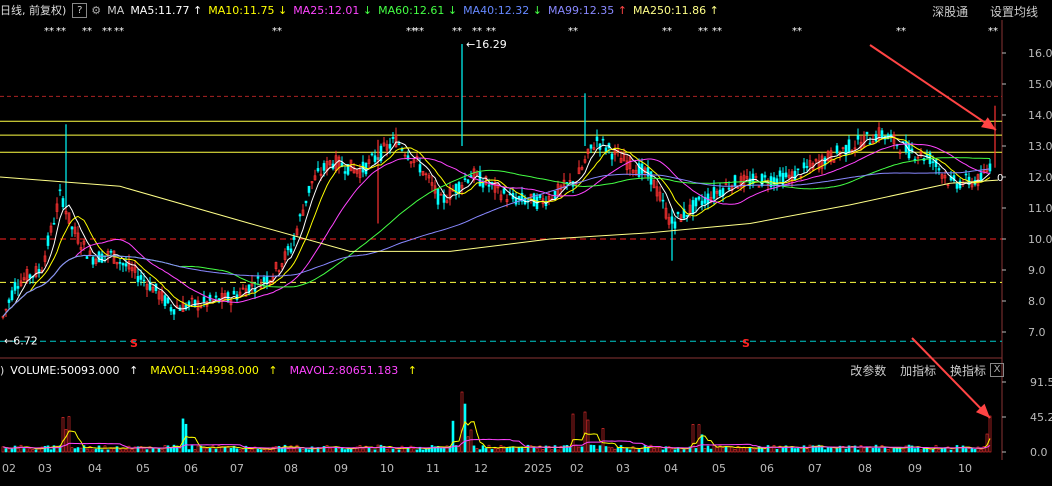 The height and width of the screenshot is (486, 1052). I want to click on menu-set-ma: 设置均线, so click(1013, 12).